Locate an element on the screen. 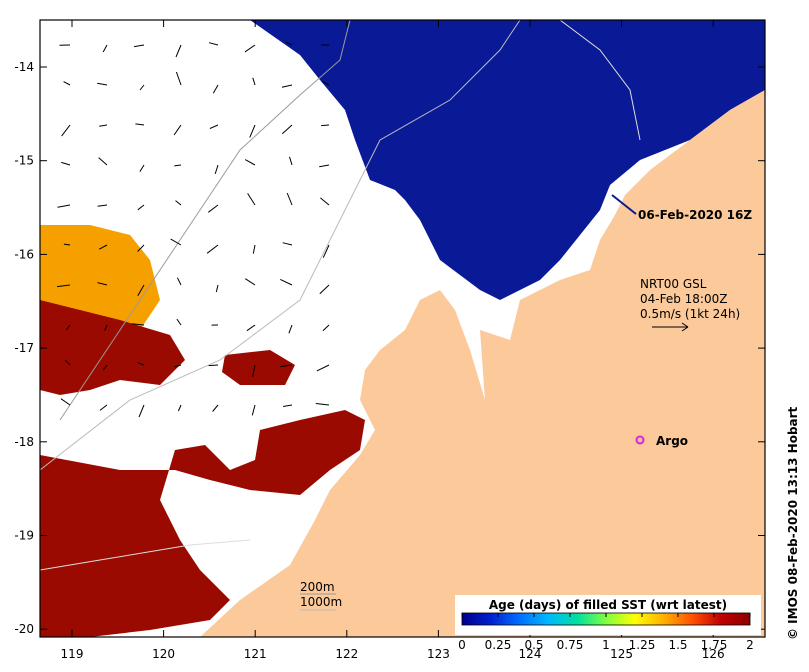 The height and width of the screenshot is (672, 809). colorbar-tick-label: 0.25 is located at coordinates (498, 645).